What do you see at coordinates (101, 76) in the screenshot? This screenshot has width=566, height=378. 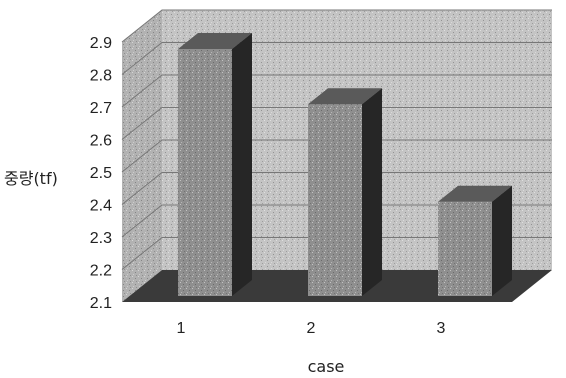 I see `y-tick-label: 2.8` at bounding box center [101, 76].